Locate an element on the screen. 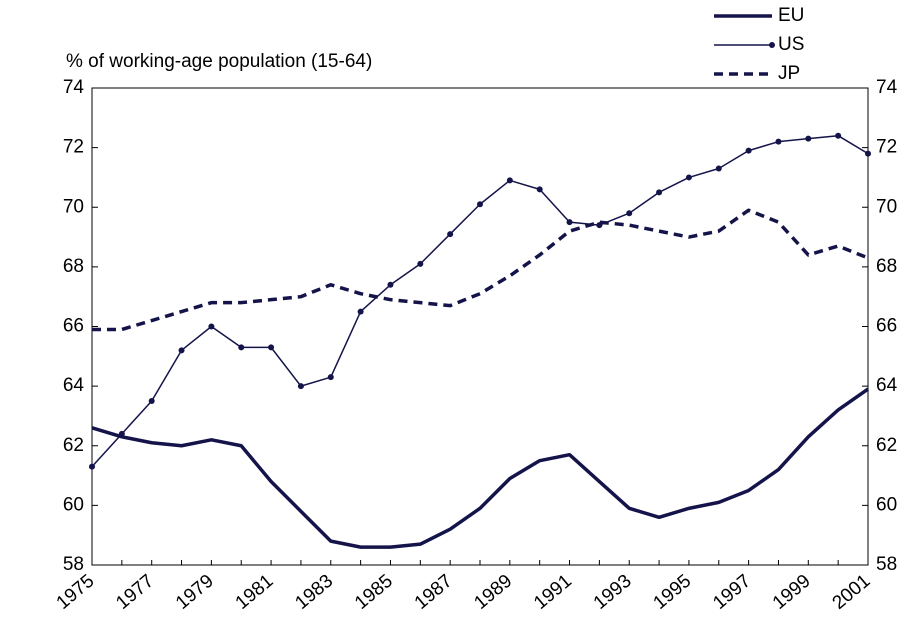 Image resolution: width=915 pixels, height=637 pixels. y-tick-label: 72 is located at coordinates (73, 147).